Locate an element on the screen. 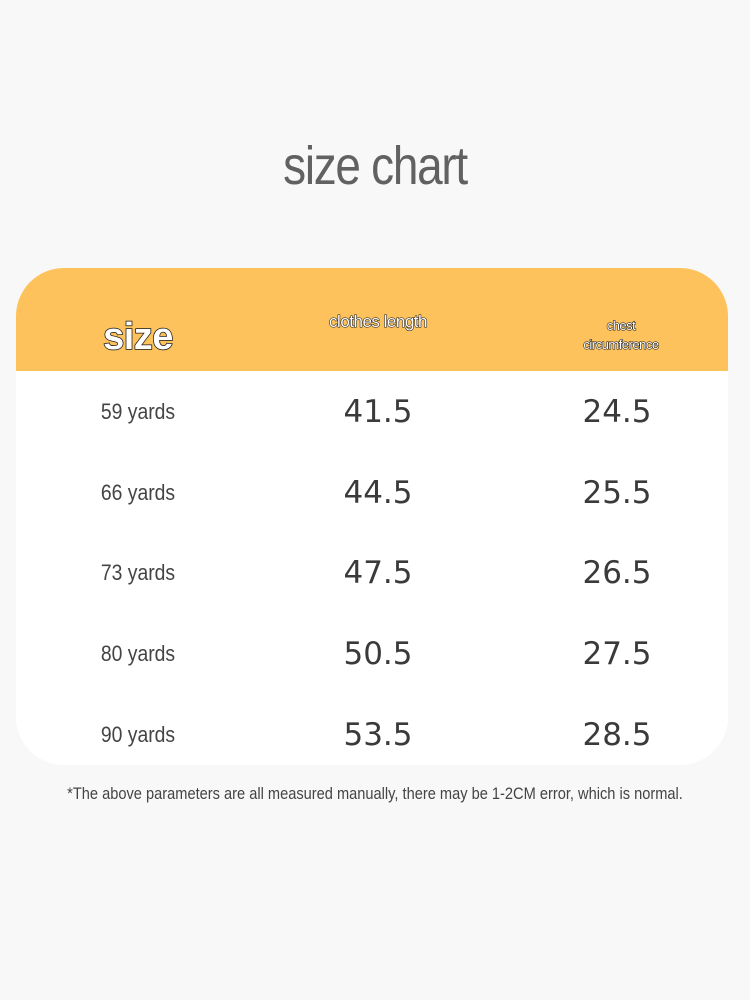  value-cell: 50.5 is located at coordinates (378, 654).